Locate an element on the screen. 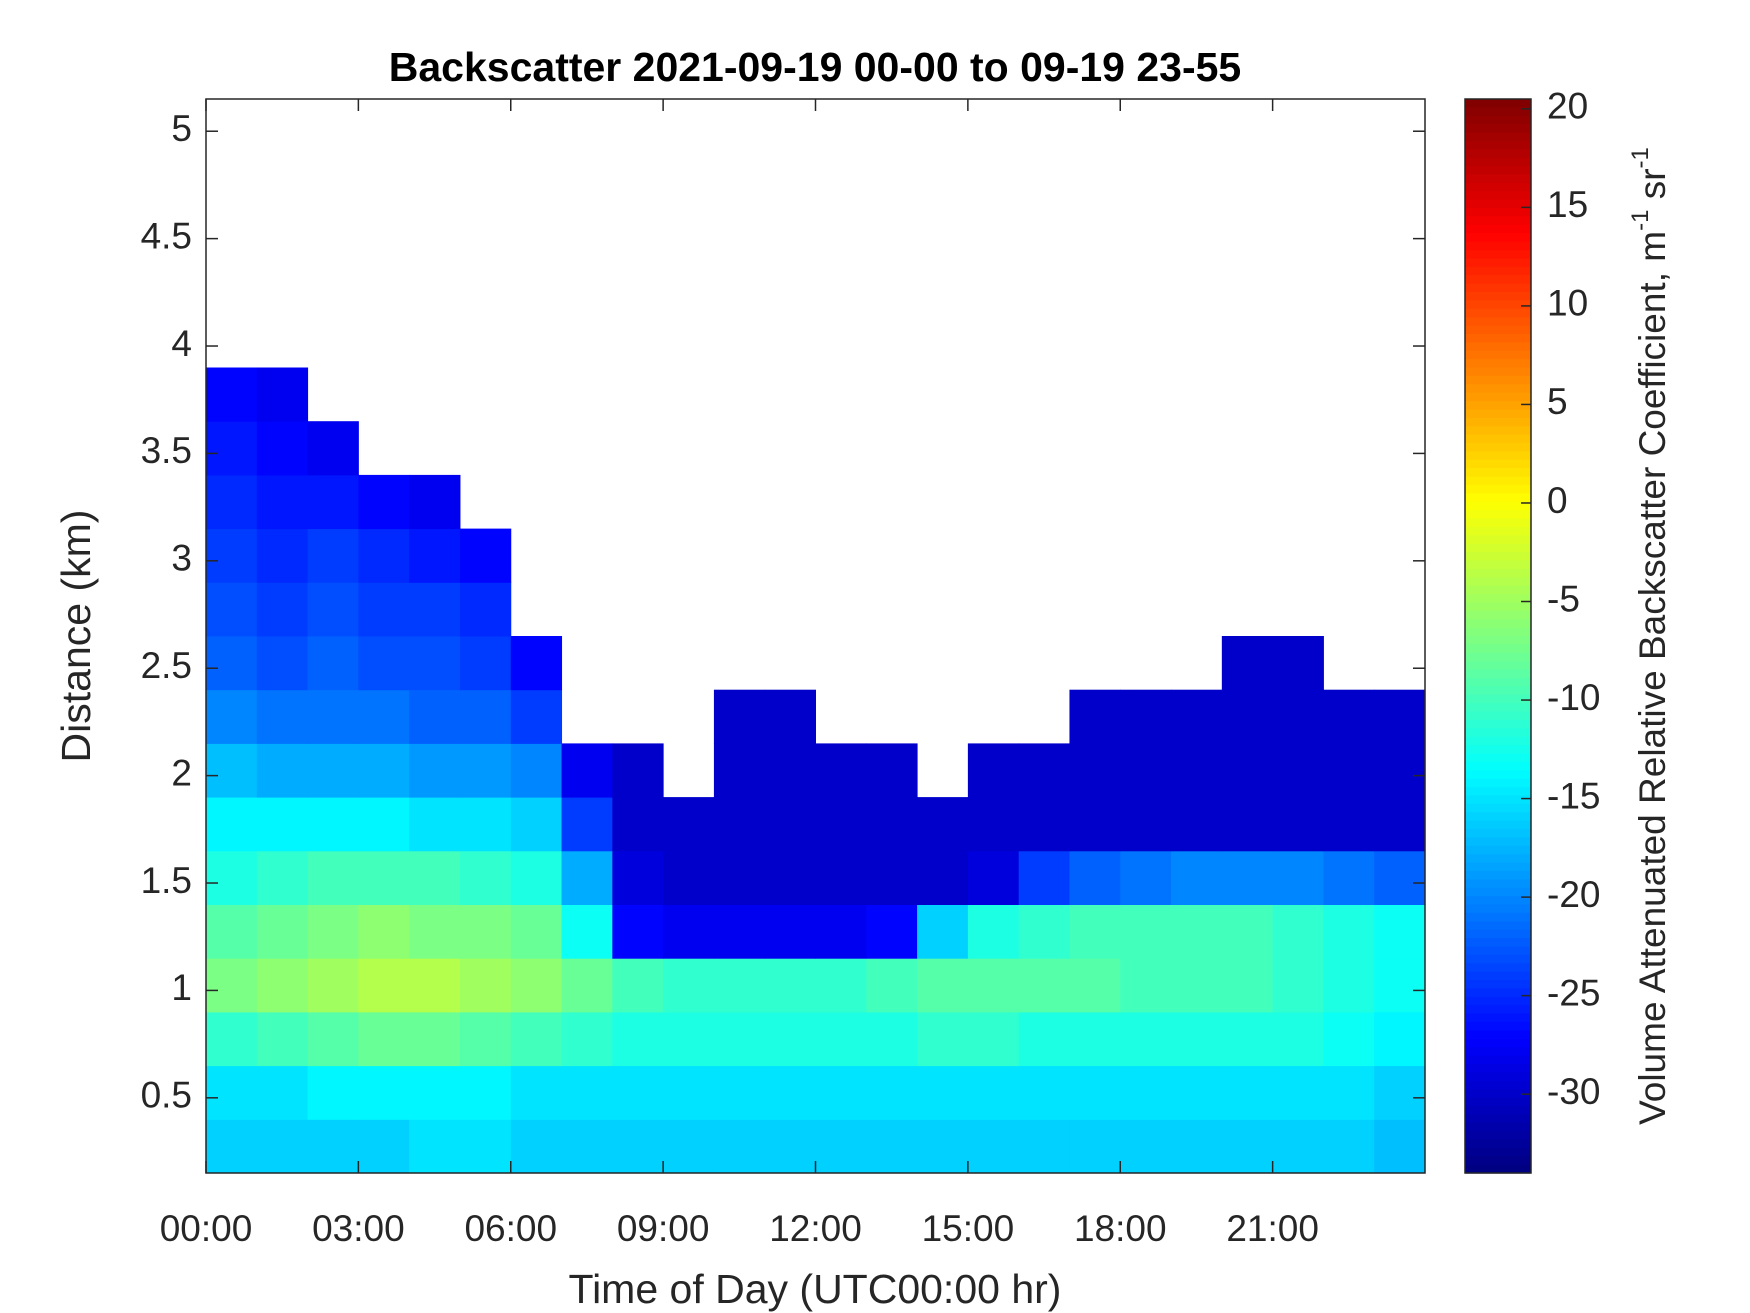 This screenshot has width=1750, height=1313. y-tick-label: 0.5 is located at coordinates (166, 1095).